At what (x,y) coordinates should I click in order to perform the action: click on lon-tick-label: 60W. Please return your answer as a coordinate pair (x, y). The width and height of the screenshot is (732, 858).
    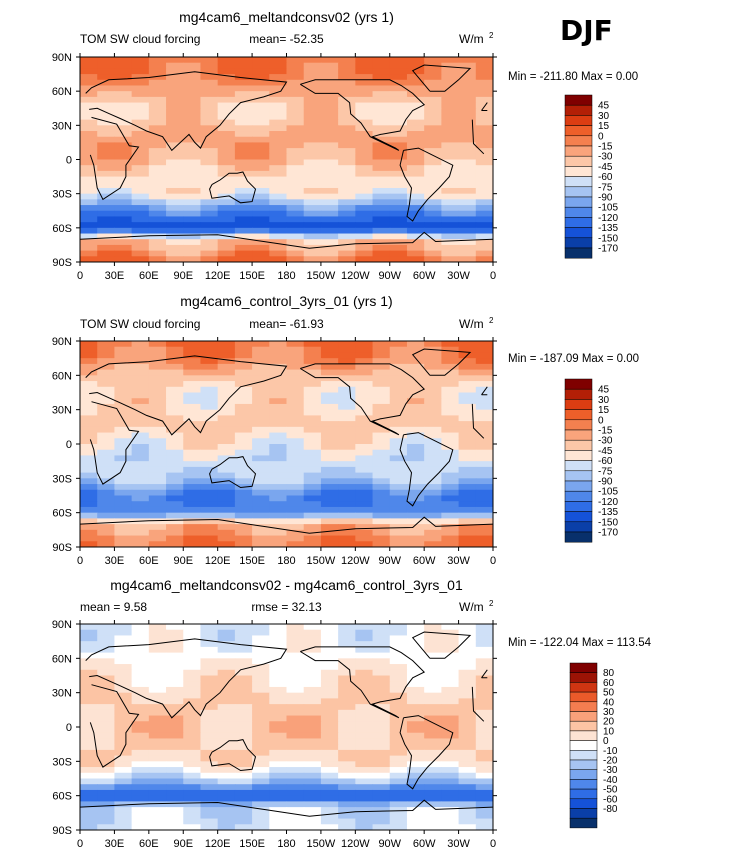
    Looking at the image, I should click on (424, 844).